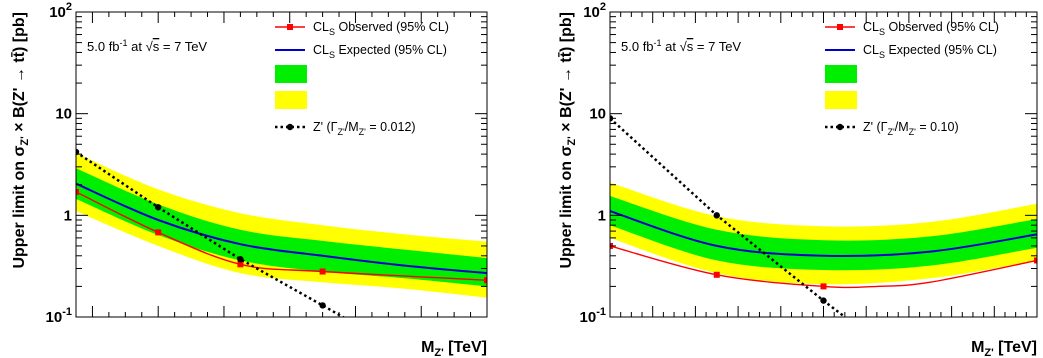 This screenshot has width=1043, height=358. What do you see at coordinates (183, 46) in the screenshot?
I see `energy-value: = 7 TeV` at bounding box center [183, 46].